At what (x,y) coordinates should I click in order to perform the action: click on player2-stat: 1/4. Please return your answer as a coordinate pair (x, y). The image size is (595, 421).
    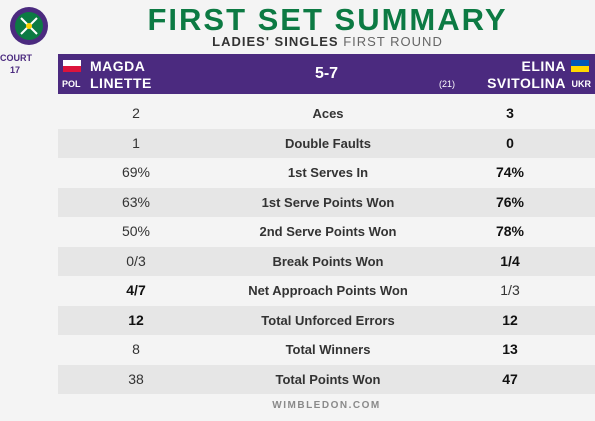
    Looking at the image, I should click on (510, 260).